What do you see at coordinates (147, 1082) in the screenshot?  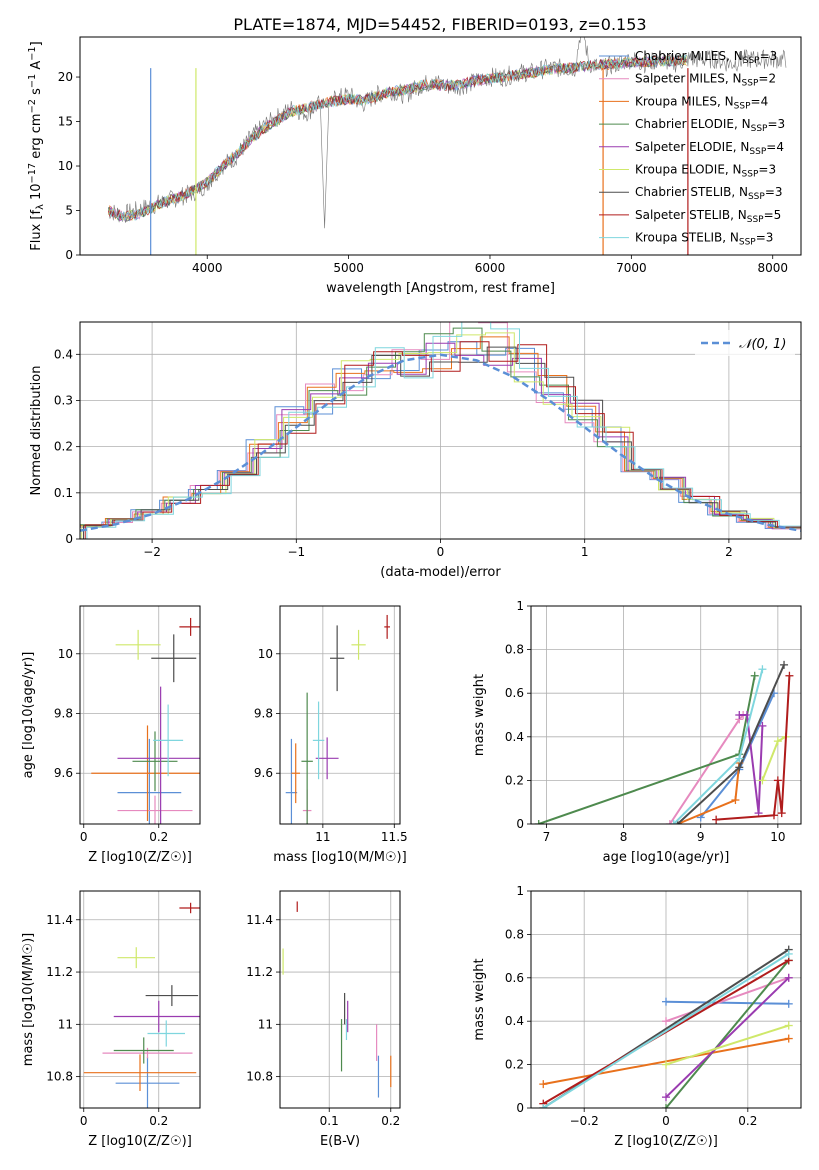 I see `errorbar-chabrier-miles` at bounding box center [147, 1082].